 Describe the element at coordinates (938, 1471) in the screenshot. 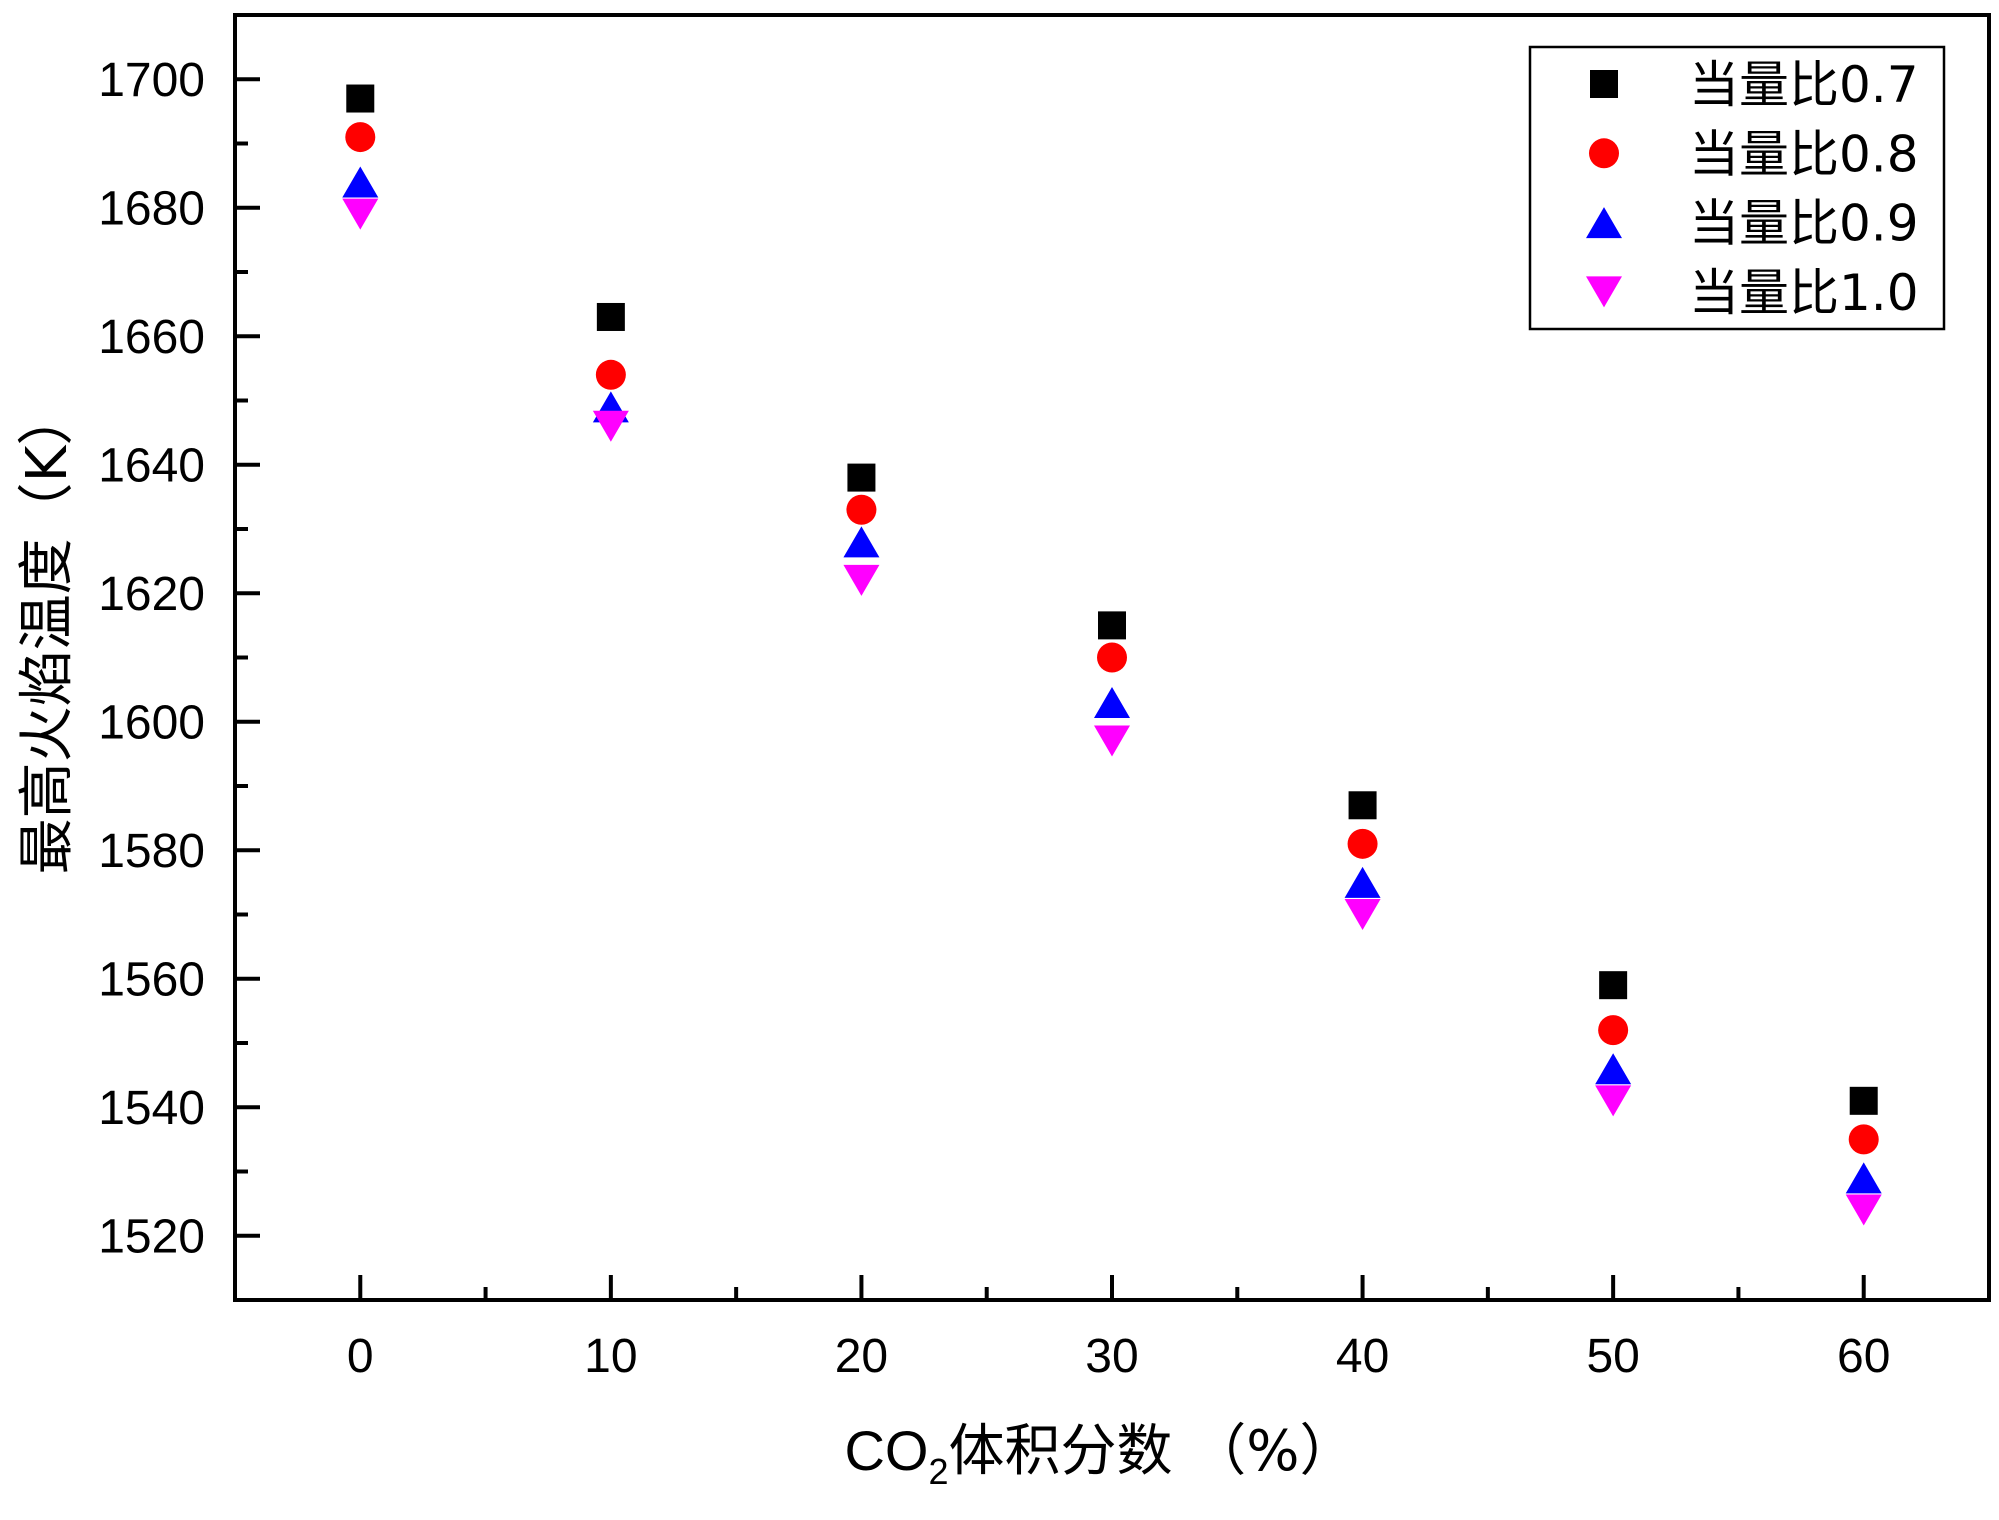

I see `x-axis-label-subscript: 2` at that location.